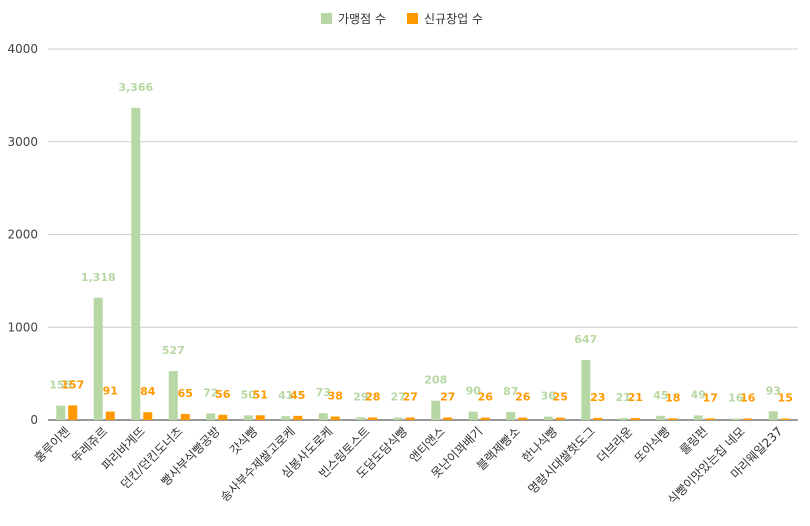 This screenshot has width=810, height=526. What do you see at coordinates (326, 18) in the screenshot?
I see `legend-swatch-franchise-count` at bounding box center [326, 18].